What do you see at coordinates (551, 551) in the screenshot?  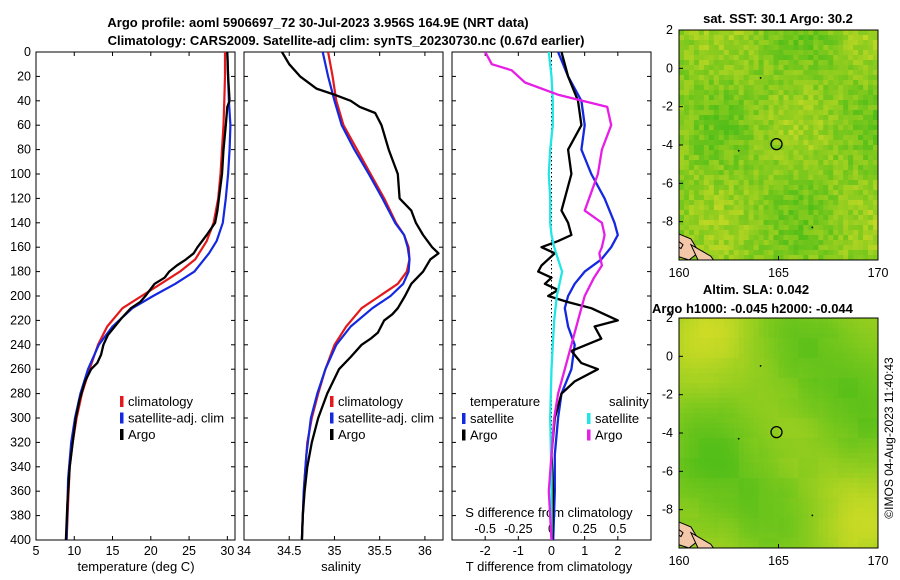 I see `temperature-difference-x-tick-label-0: 0` at bounding box center [551, 551].